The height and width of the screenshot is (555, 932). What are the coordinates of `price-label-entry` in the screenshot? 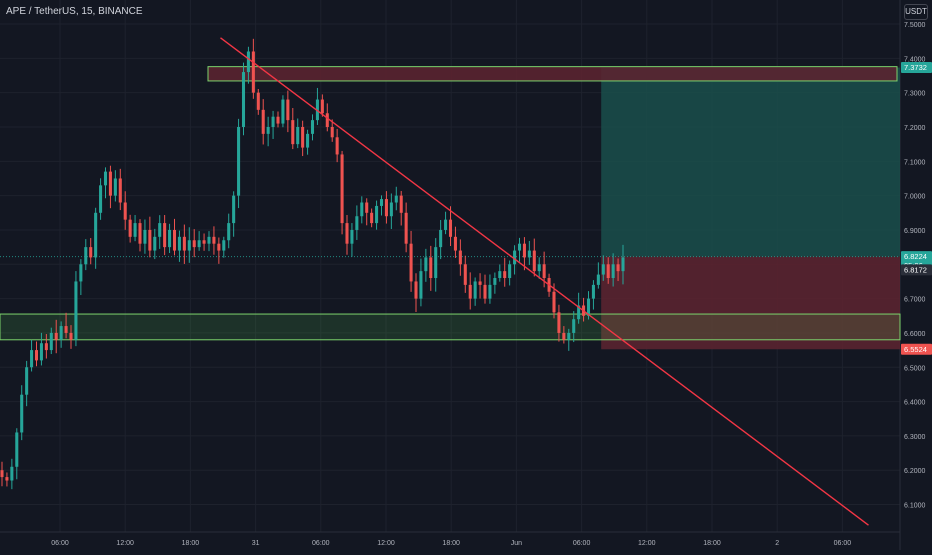 It's located at (916, 270).